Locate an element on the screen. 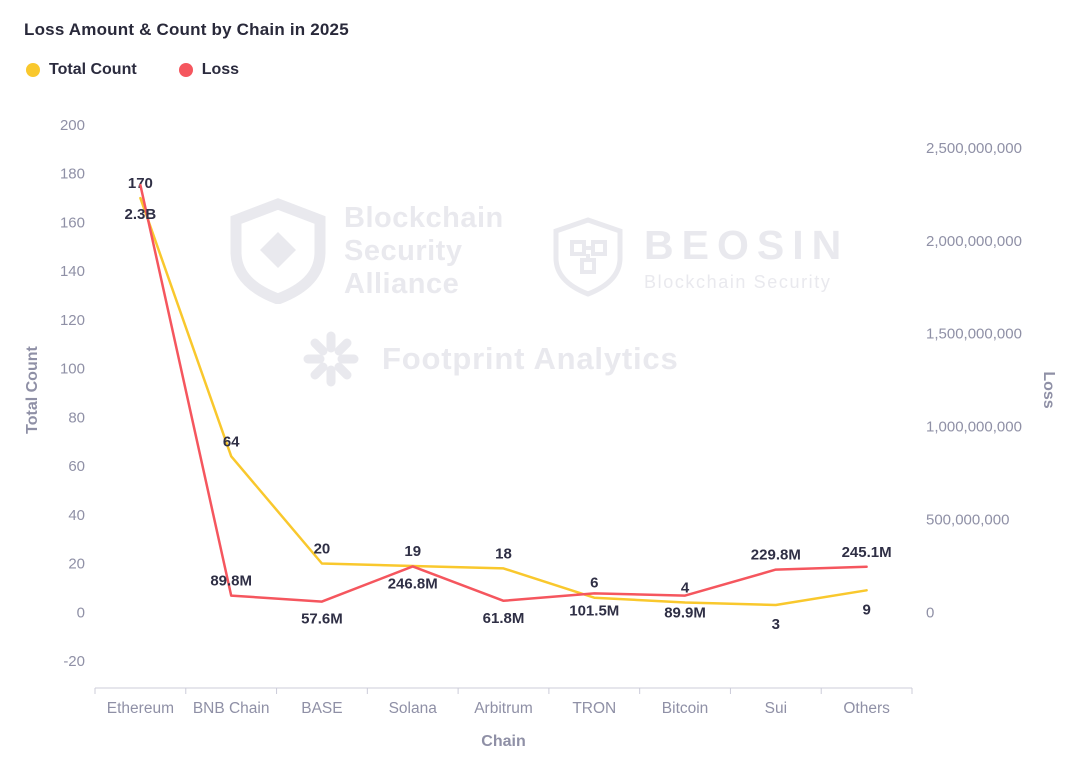 This screenshot has height=778, width=1080. data-label-loss: 229.8M is located at coordinates (776, 555).